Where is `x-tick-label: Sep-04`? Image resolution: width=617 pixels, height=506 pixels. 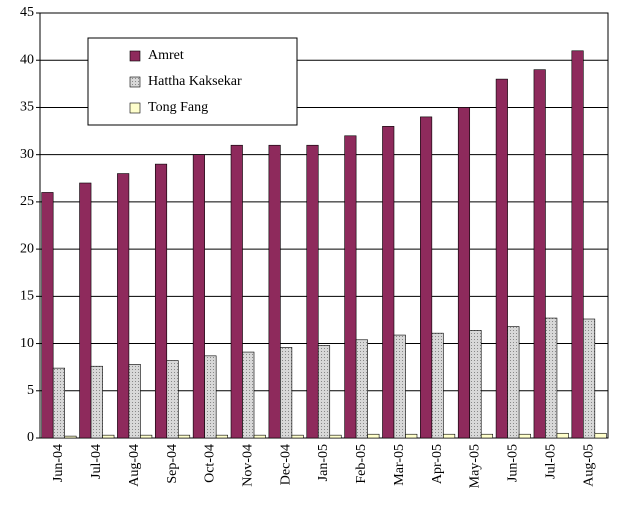 x-tick-label: Sep-04 is located at coordinates (172, 464).